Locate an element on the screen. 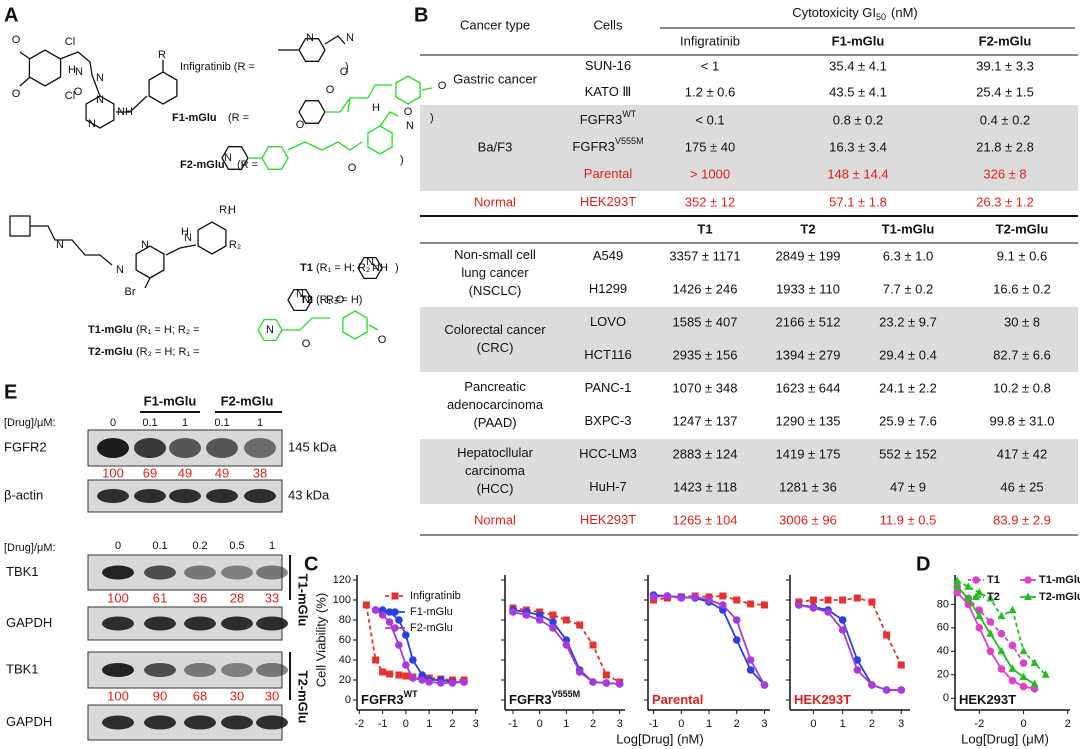  quantification: 69 is located at coordinates (150, 472).